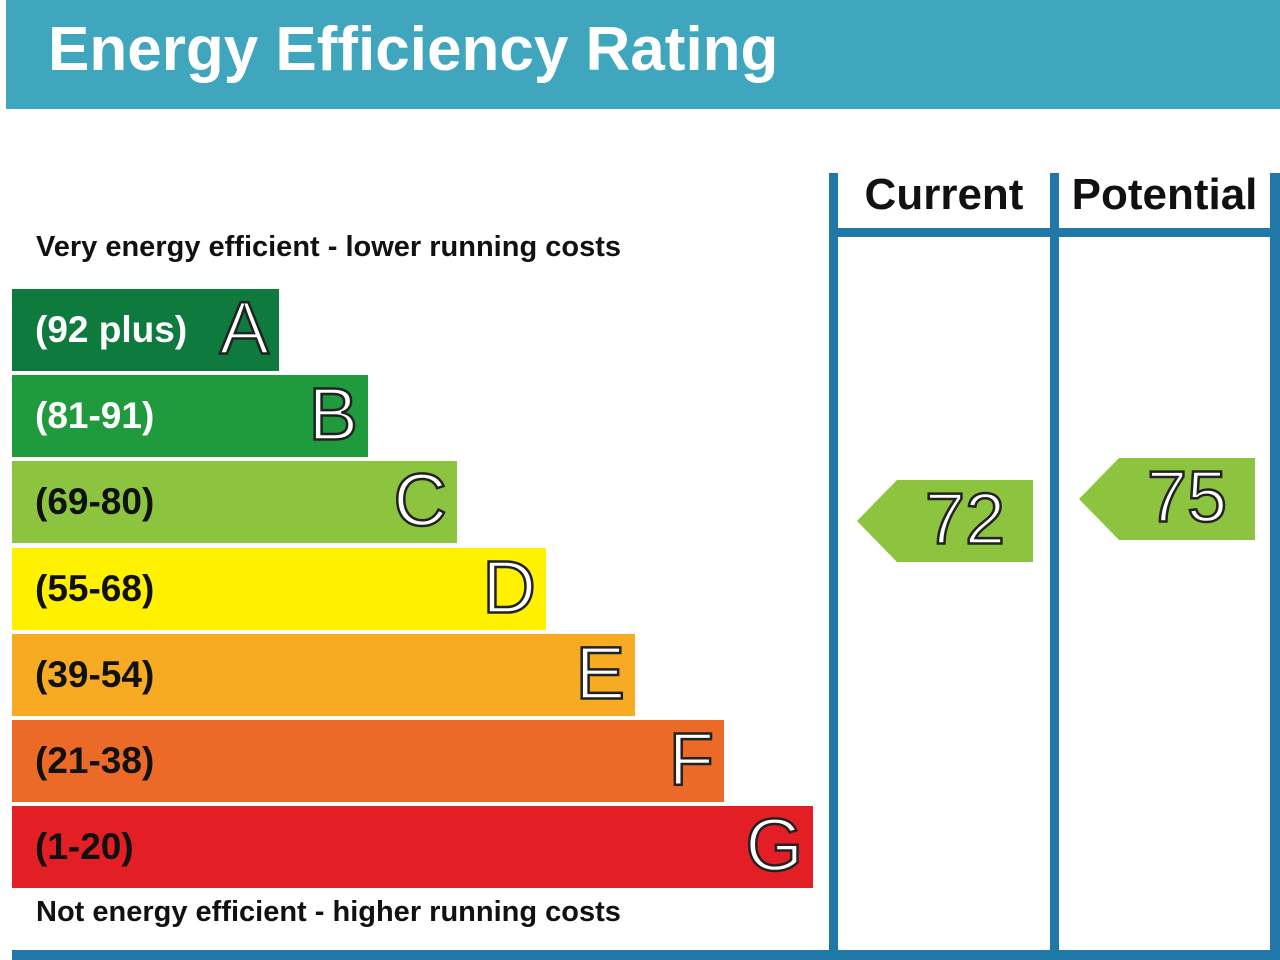 This screenshot has height=960, width=1280. What do you see at coordinates (1187, 497) in the screenshot?
I see `potential-score-value: 75` at bounding box center [1187, 497].